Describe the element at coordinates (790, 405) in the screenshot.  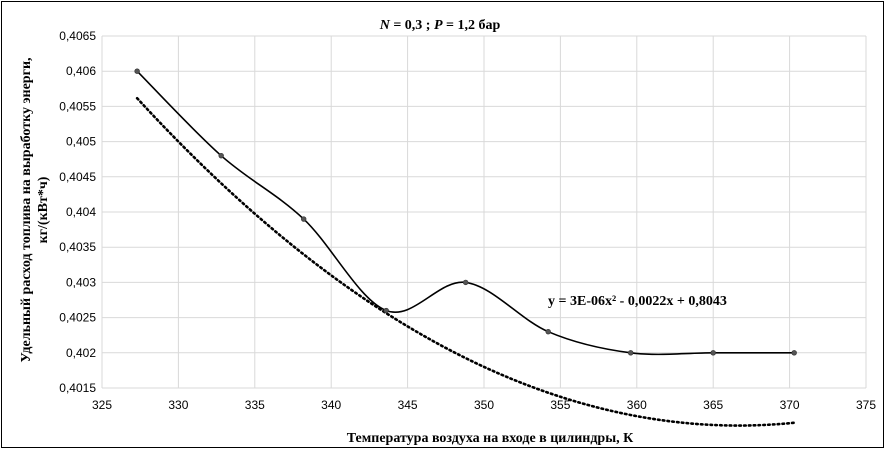
I see `x-tick-label: 370` at that location.